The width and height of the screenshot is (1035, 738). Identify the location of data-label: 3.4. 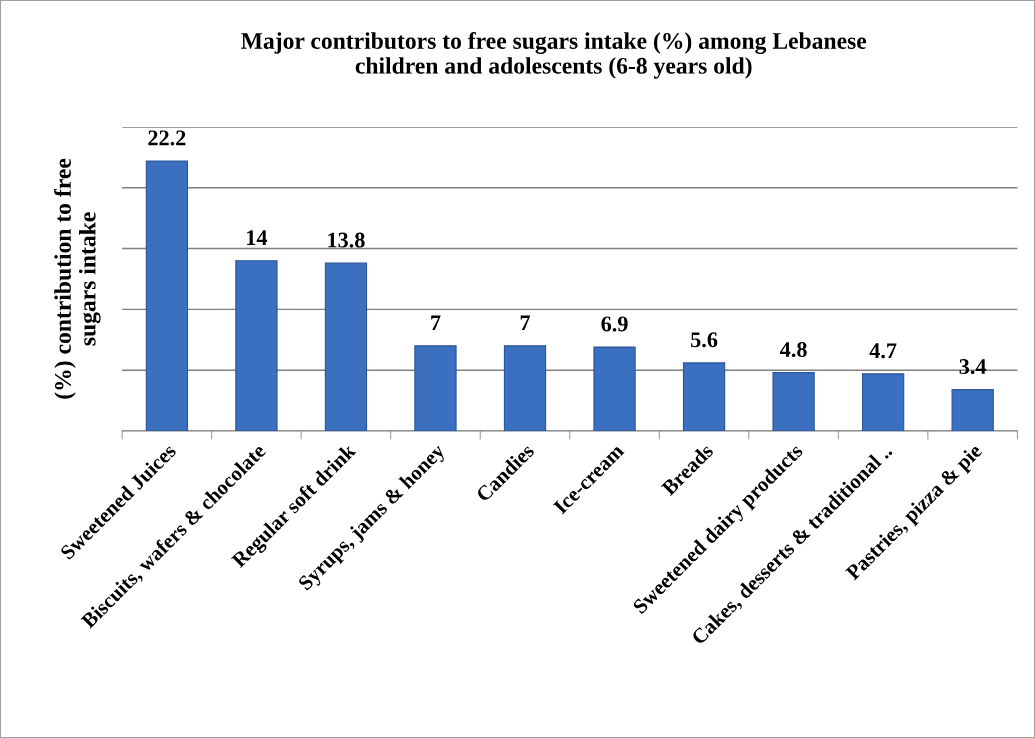
(973, 367).